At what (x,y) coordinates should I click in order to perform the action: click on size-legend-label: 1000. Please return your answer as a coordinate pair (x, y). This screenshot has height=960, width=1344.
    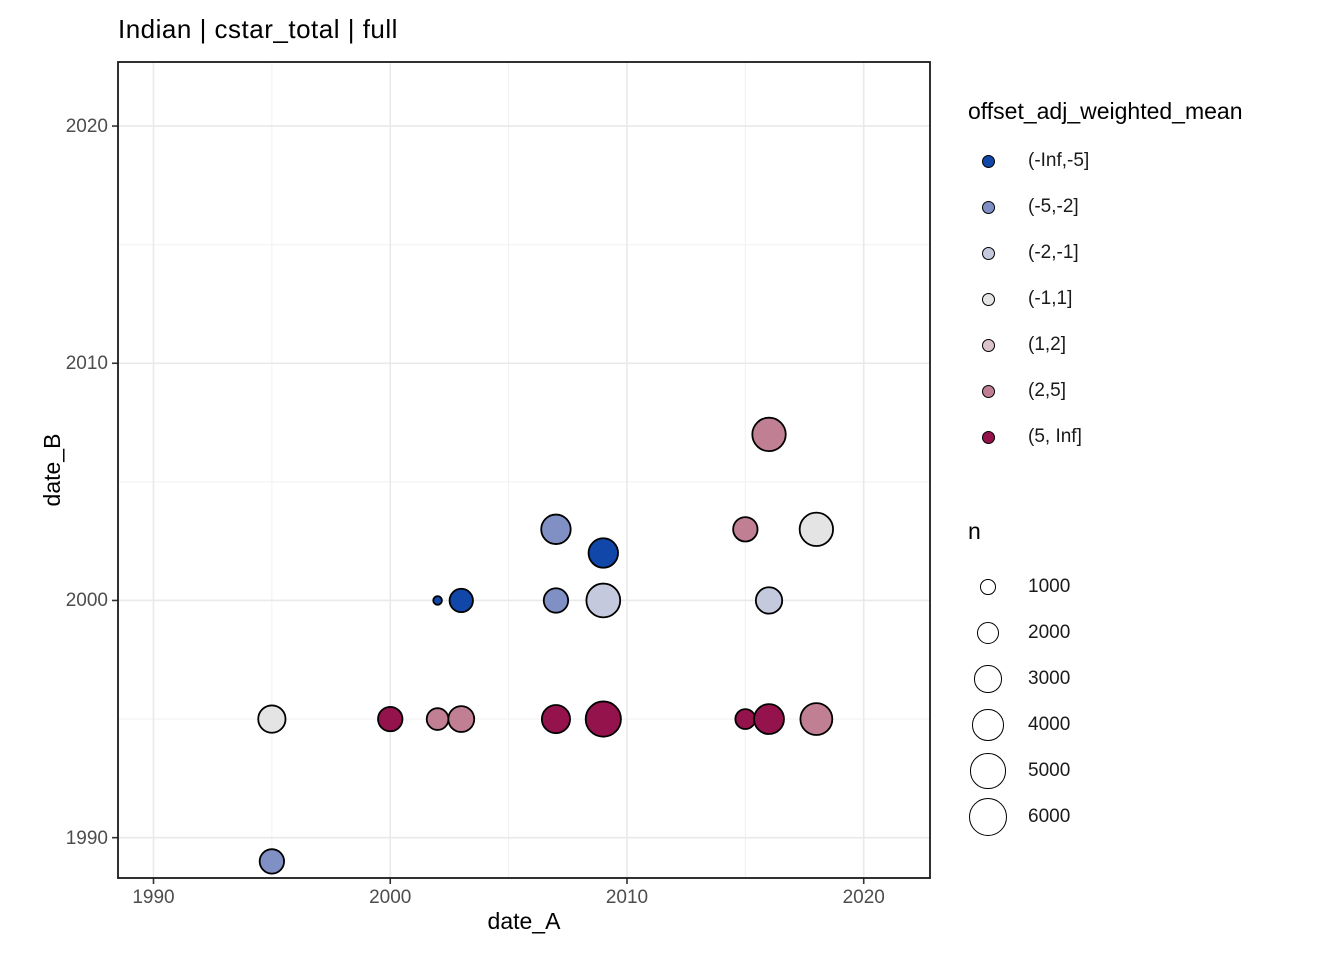
    Looking at the image, I should click on (1049, 586).